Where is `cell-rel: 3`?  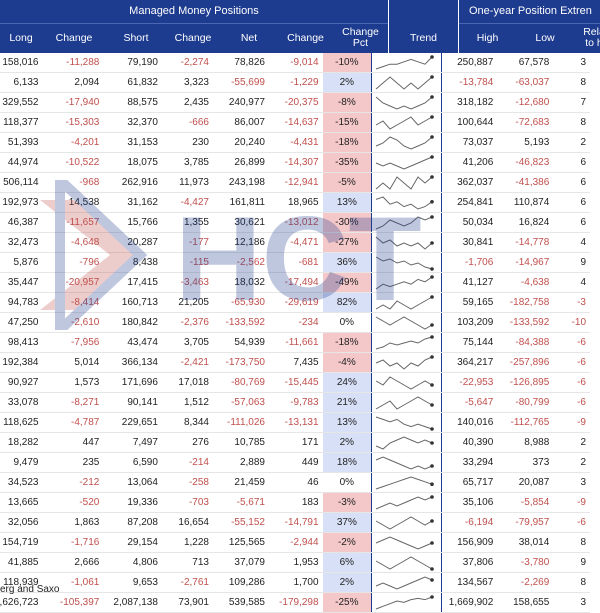
cell-rel: 3 is located at coordinates (571, 63).